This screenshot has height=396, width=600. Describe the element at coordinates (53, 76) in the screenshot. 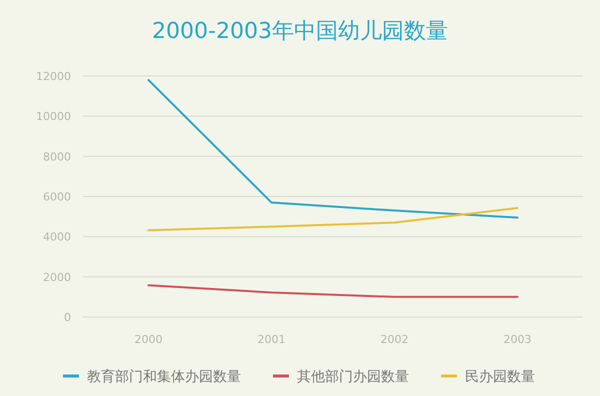

I see `y-tick-label: 12000` at that location.